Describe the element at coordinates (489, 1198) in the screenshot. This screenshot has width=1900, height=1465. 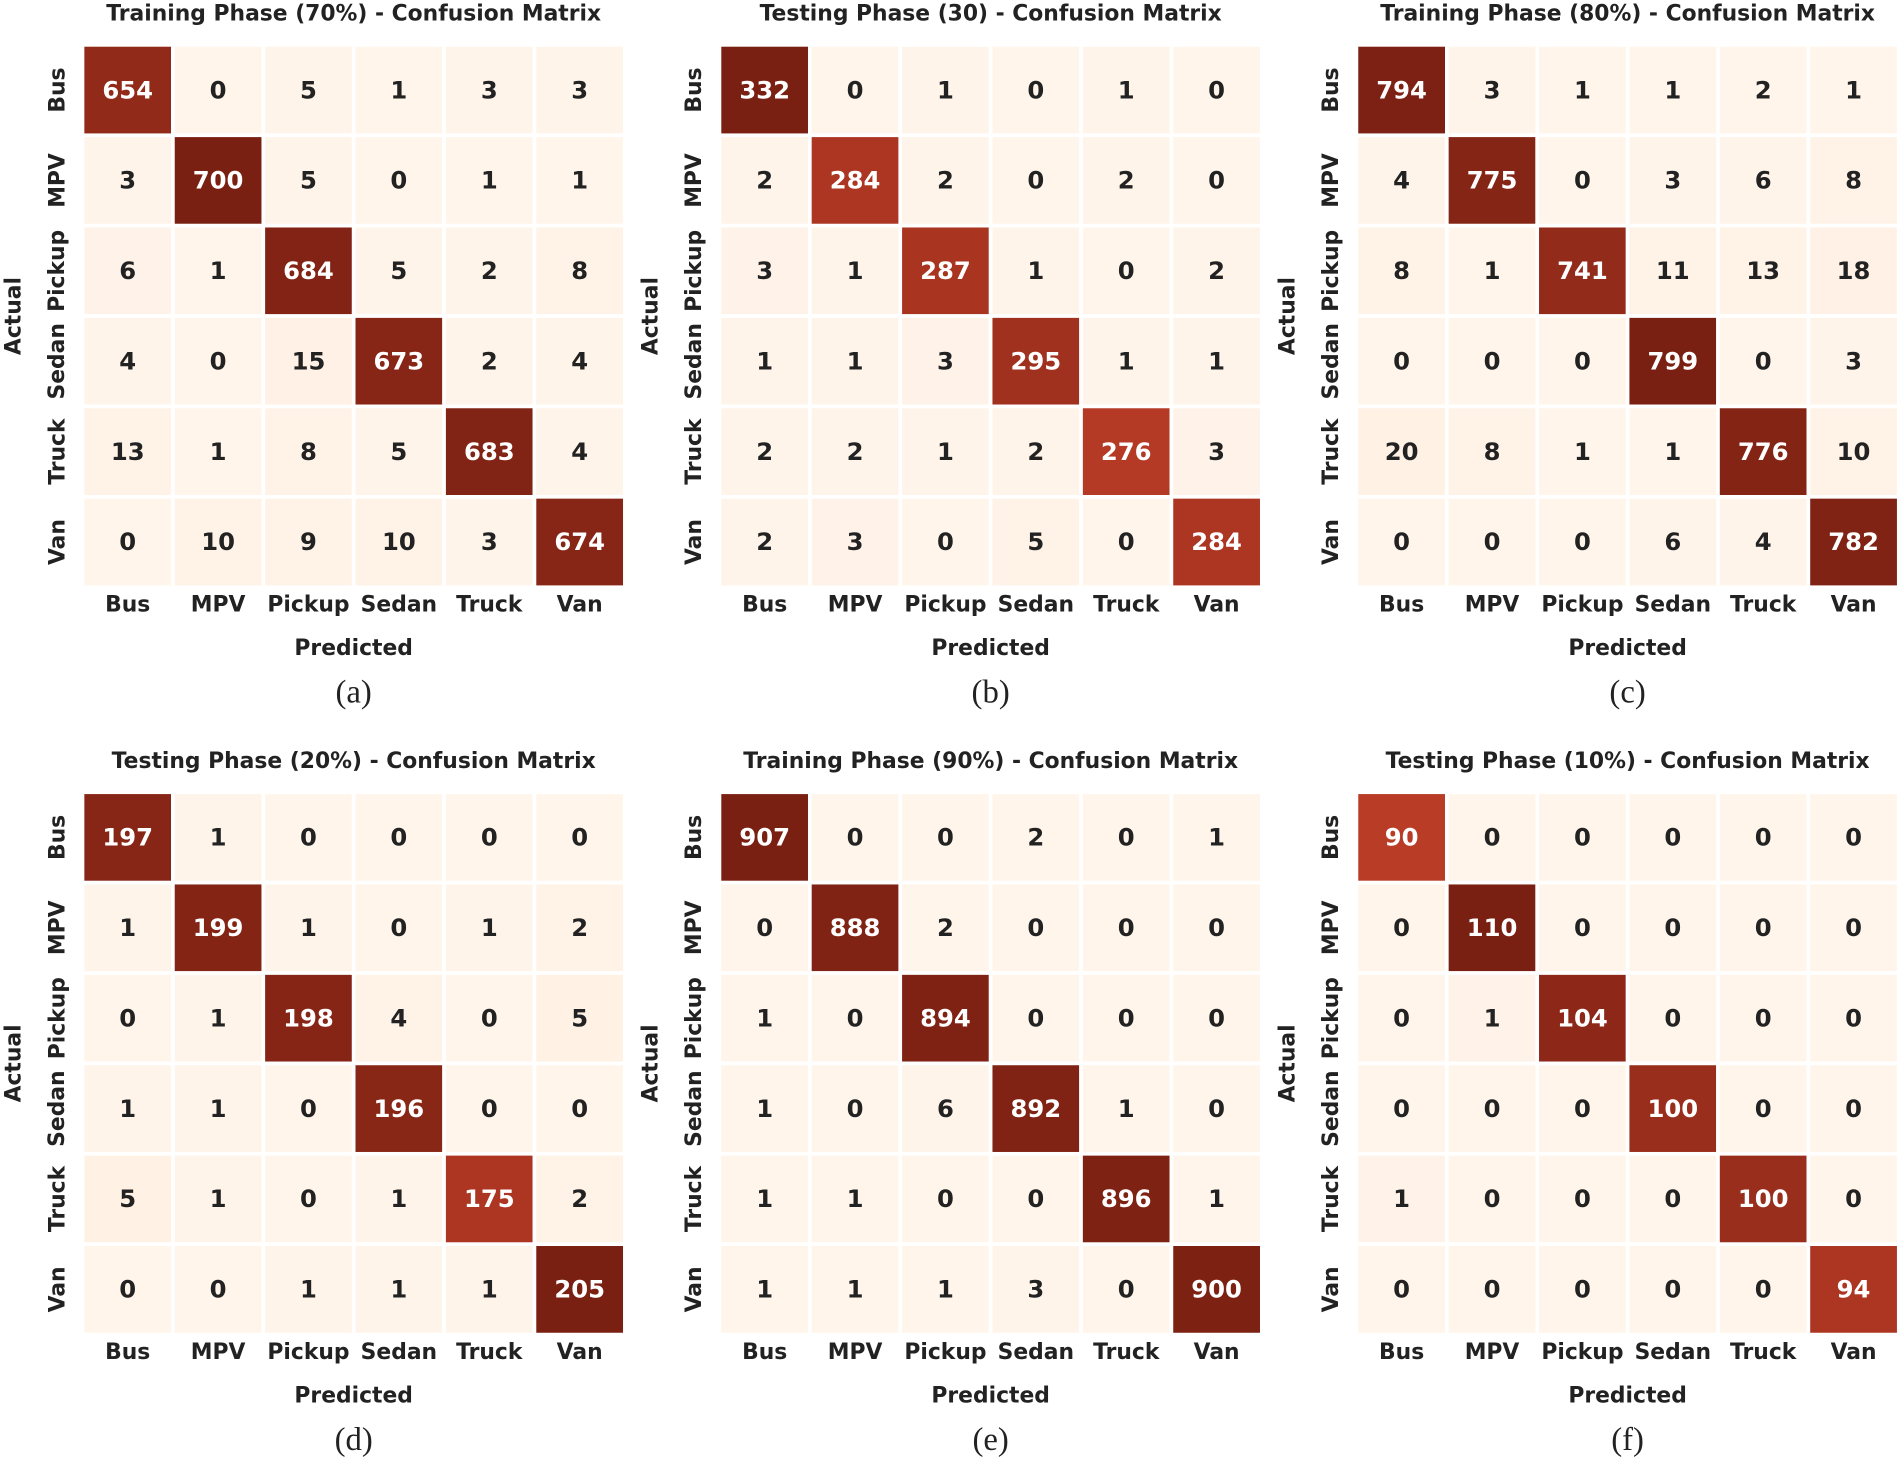
I see `cell-label: 175` at that location.